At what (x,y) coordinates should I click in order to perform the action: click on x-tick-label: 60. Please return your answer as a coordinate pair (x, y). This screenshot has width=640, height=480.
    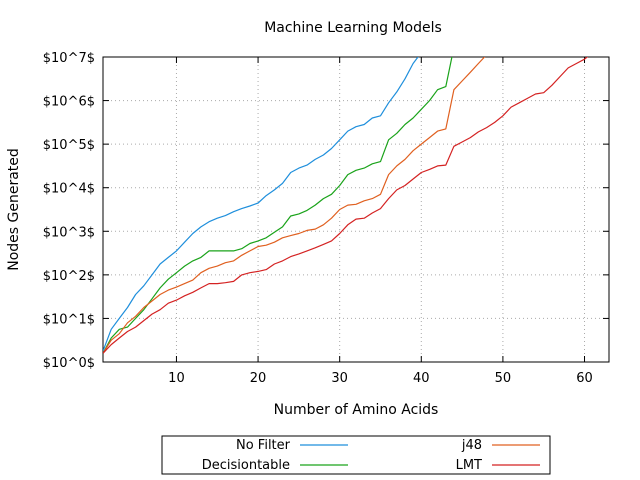
    Looking at the image, I should click on (584, 378).